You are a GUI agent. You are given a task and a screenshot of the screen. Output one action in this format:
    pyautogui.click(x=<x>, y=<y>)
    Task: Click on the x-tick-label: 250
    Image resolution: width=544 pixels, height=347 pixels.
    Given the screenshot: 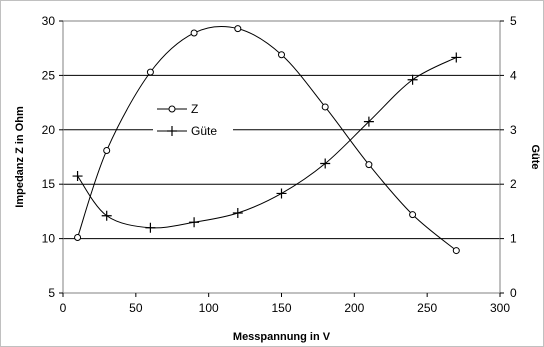 What is the action you would take?
    pyautogui.click(x=427, y=308)
    